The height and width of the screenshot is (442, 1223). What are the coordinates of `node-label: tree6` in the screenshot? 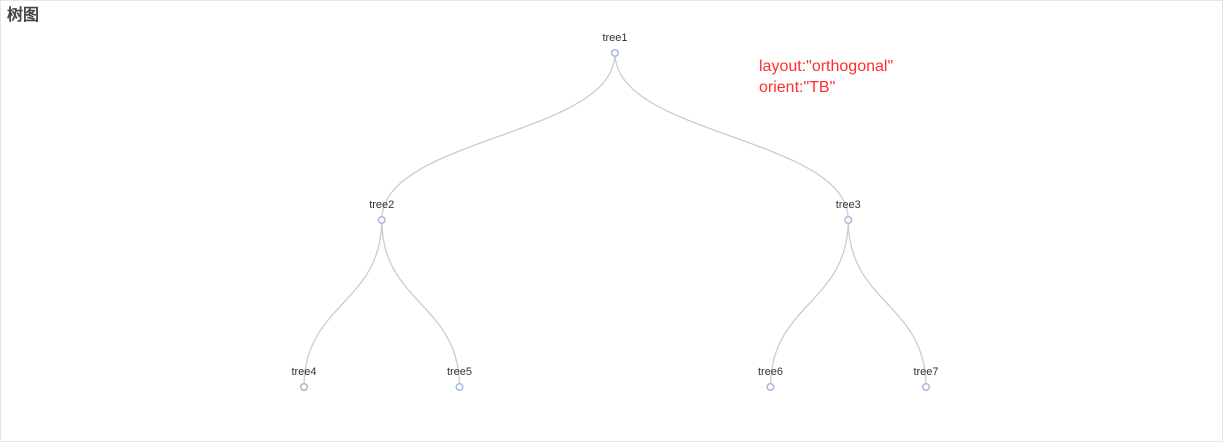 It's located at (770, 372).